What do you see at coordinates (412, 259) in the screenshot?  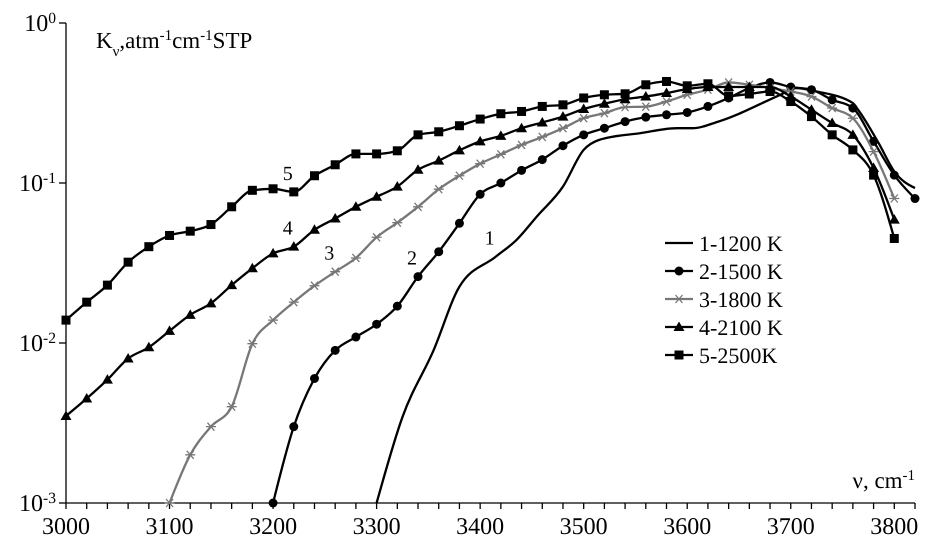 I see `annotation: 2` at bounding box center [412, 259].